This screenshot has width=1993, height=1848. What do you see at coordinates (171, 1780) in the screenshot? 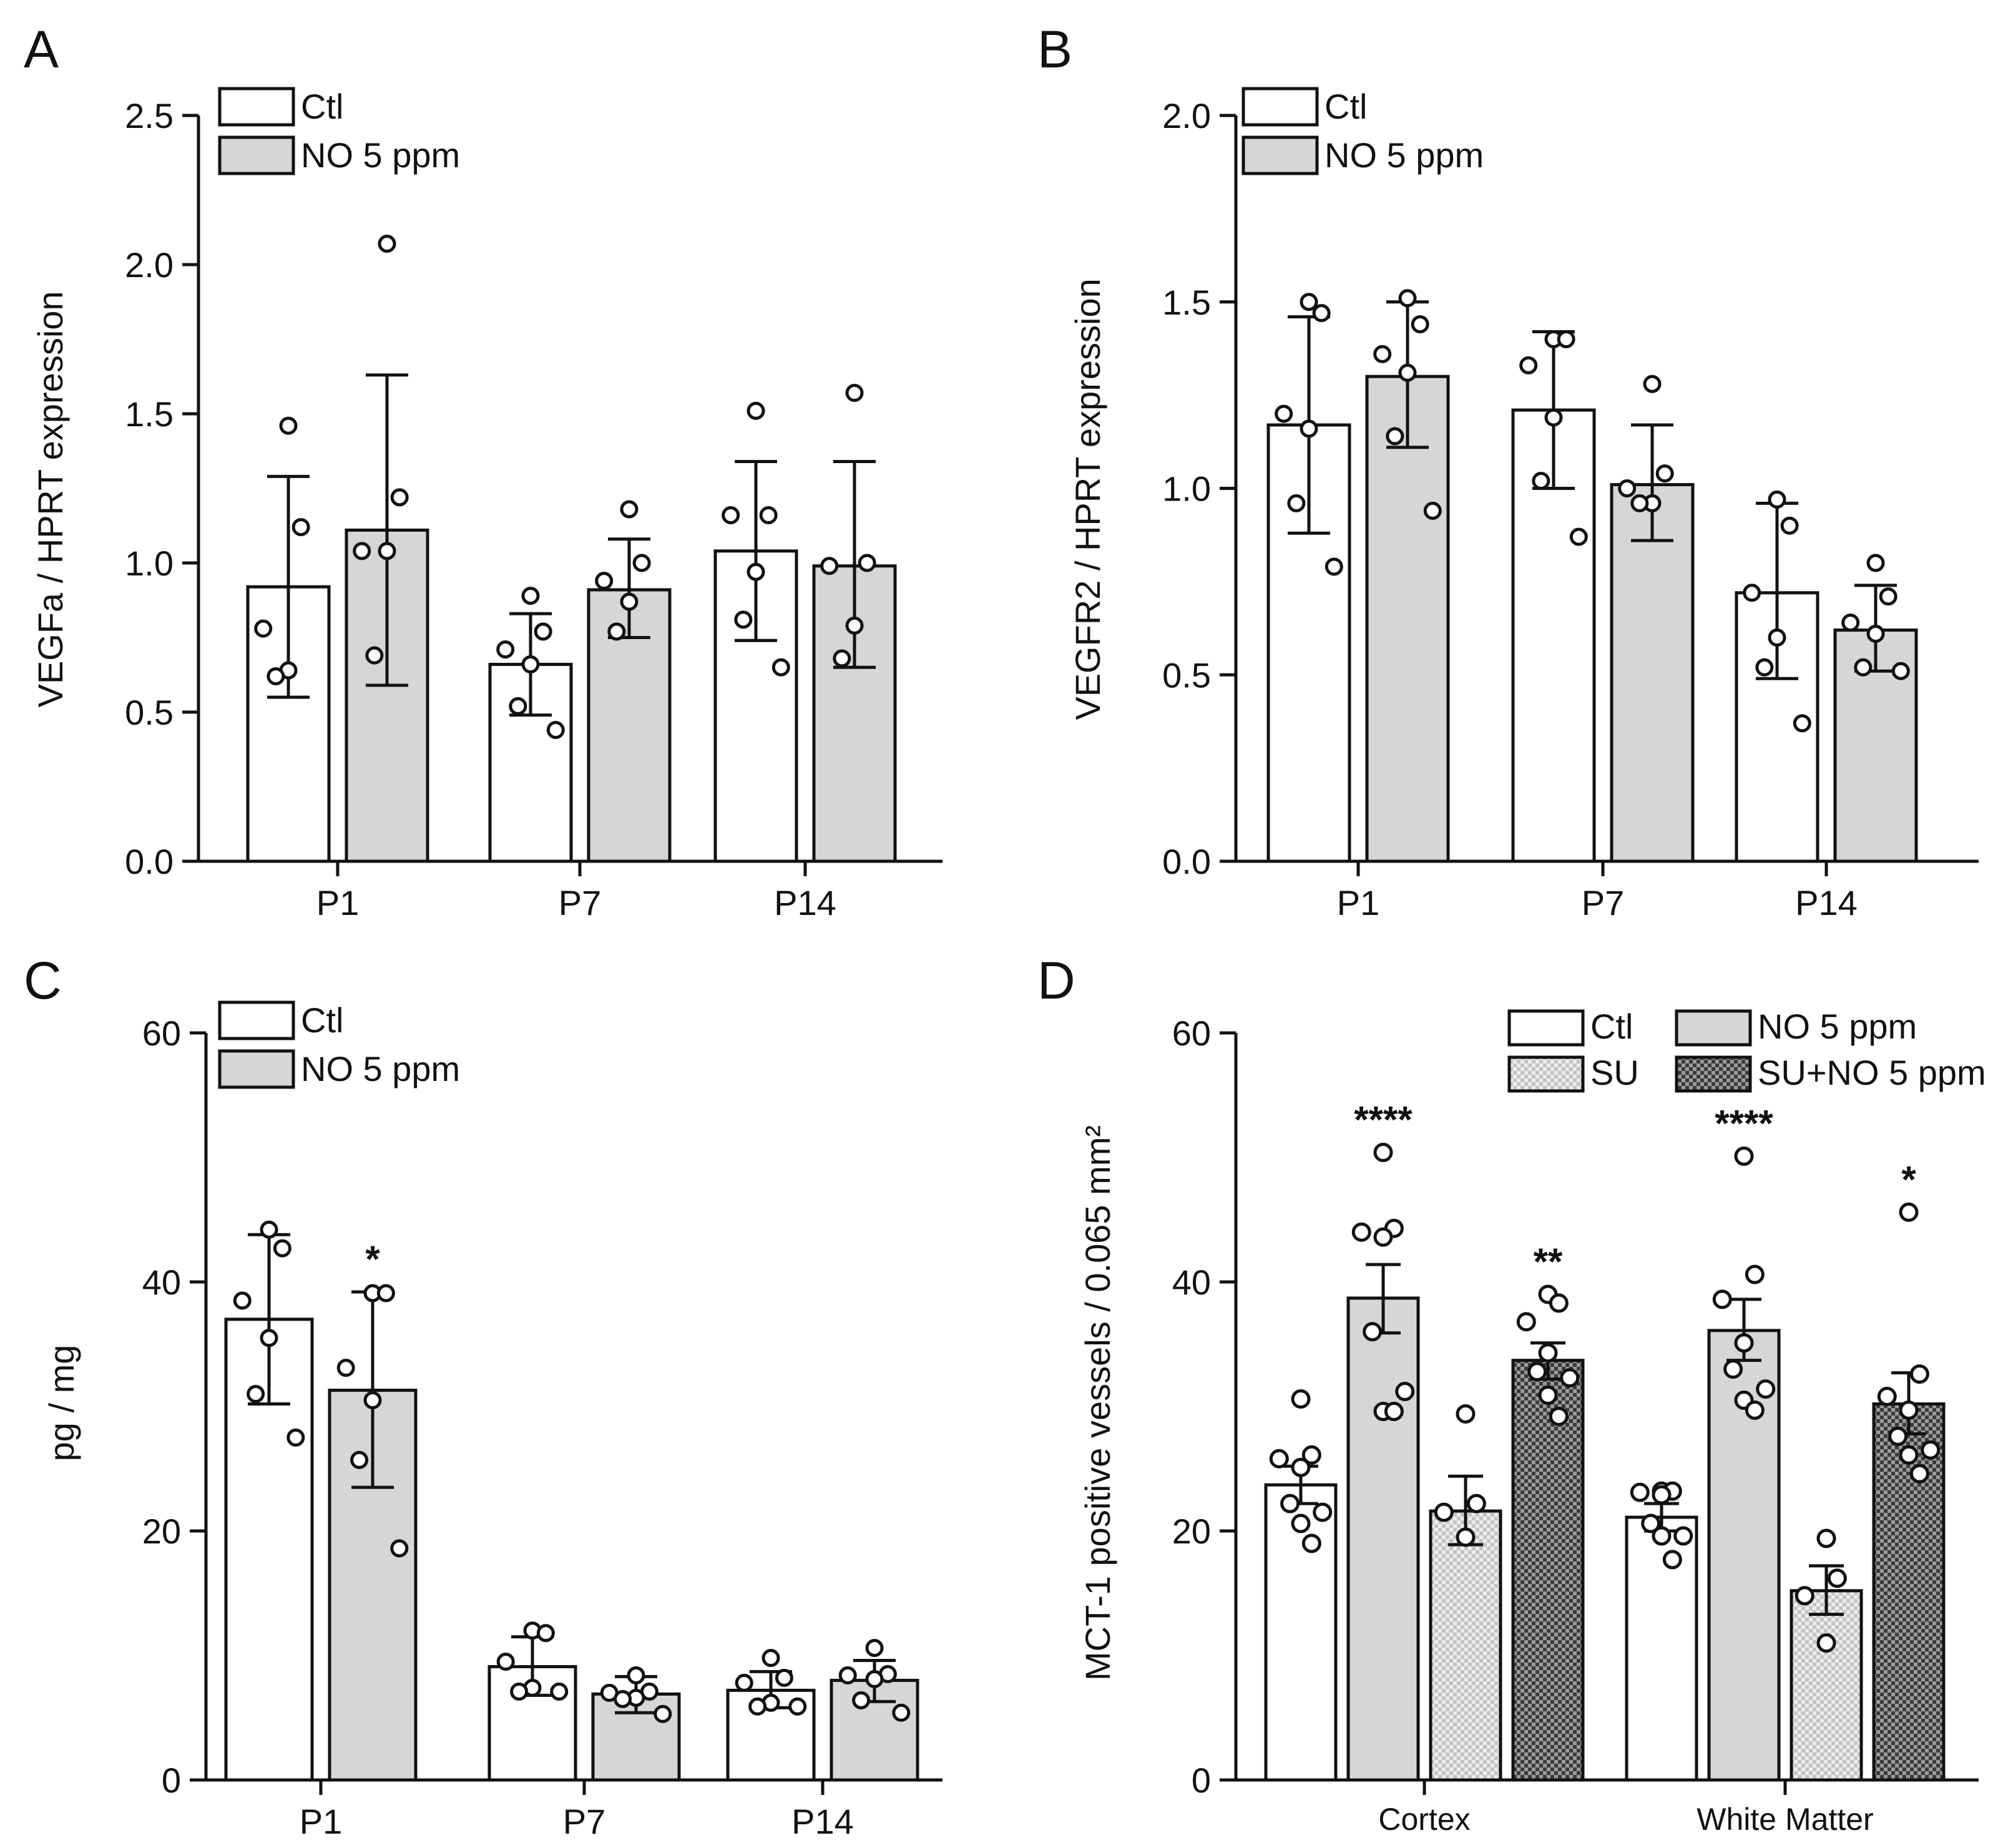
I see `y-tick-label: 0` at bounding box center [171, 1780].